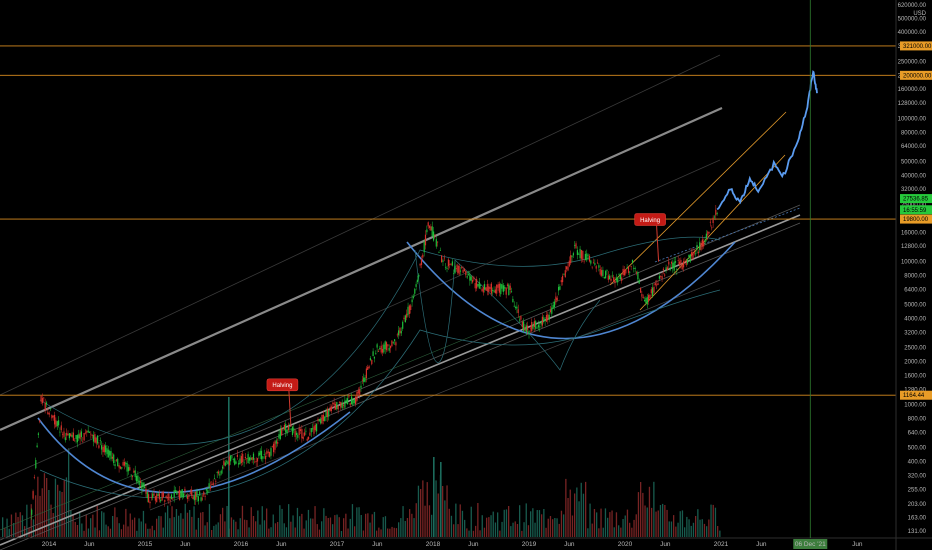 The image size is (932, 550). Describe the element at coordinates (810, 544) in the screenshot. I see `cursor-date-label: 06 Dec '21` at that location.